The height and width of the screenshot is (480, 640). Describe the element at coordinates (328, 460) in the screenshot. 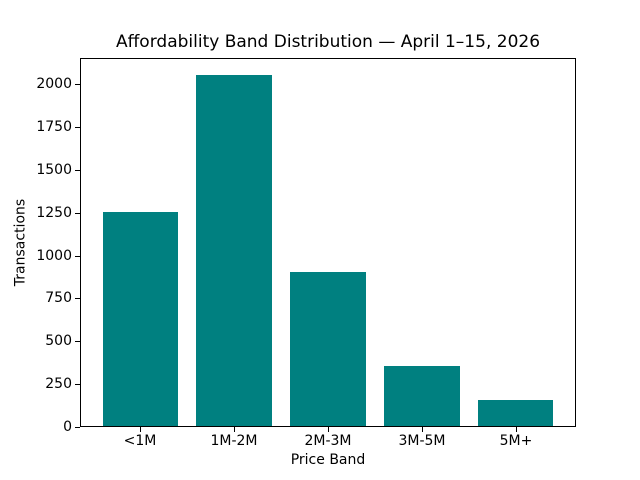

I see `x-axis-label: Price Band` at that location.